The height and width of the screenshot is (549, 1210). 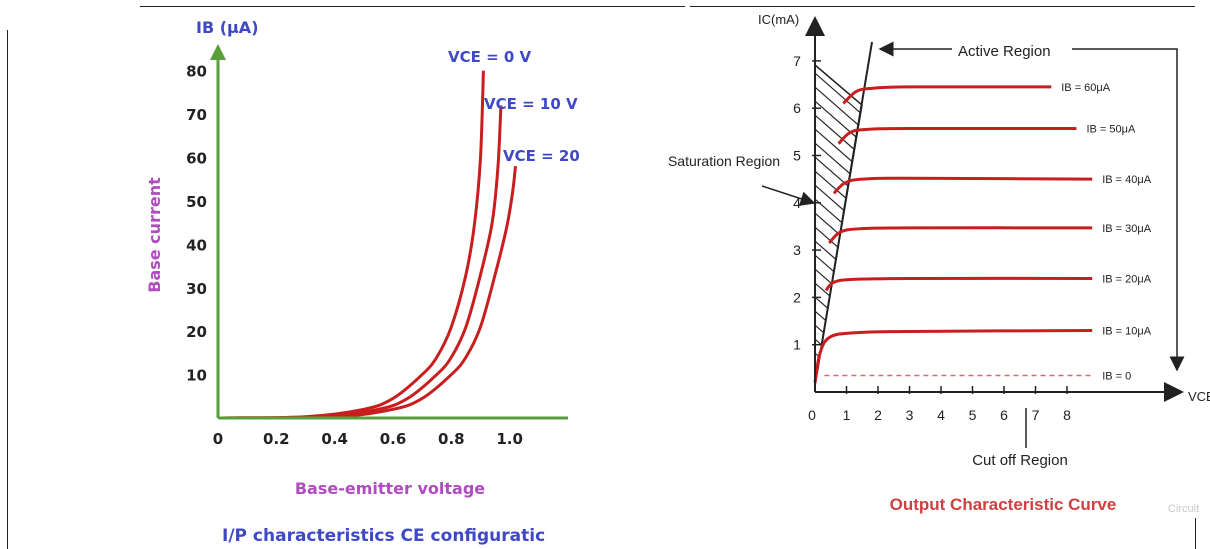 What do you see at coordinates (412, 6) in the screenshot?
I see `top-border-line` at bounding box center [412, 6].